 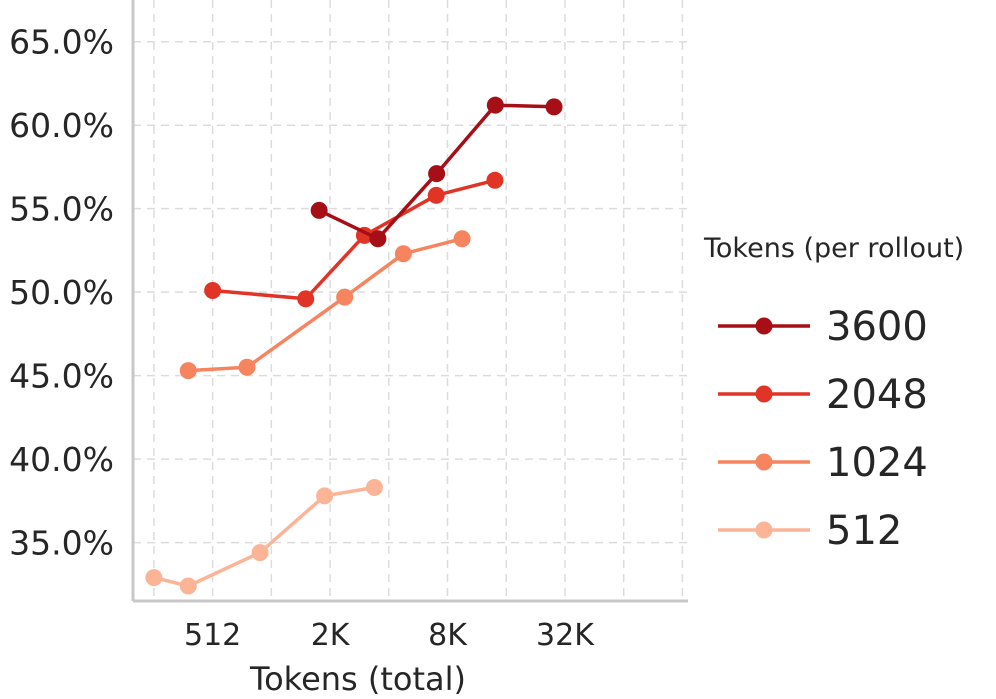 I want to click on y-tick-label: 60.0%, so click(x=61, y=125).